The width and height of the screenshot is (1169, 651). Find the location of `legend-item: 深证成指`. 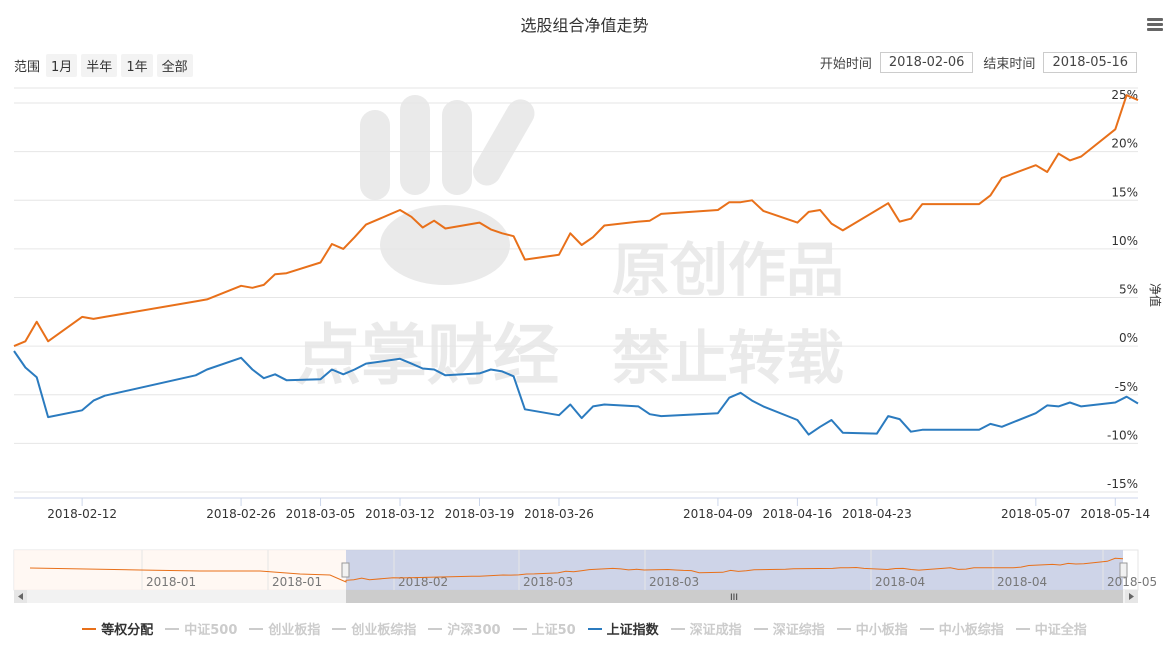

legend-item: 深证成指 is located at coordinates (706, 628).